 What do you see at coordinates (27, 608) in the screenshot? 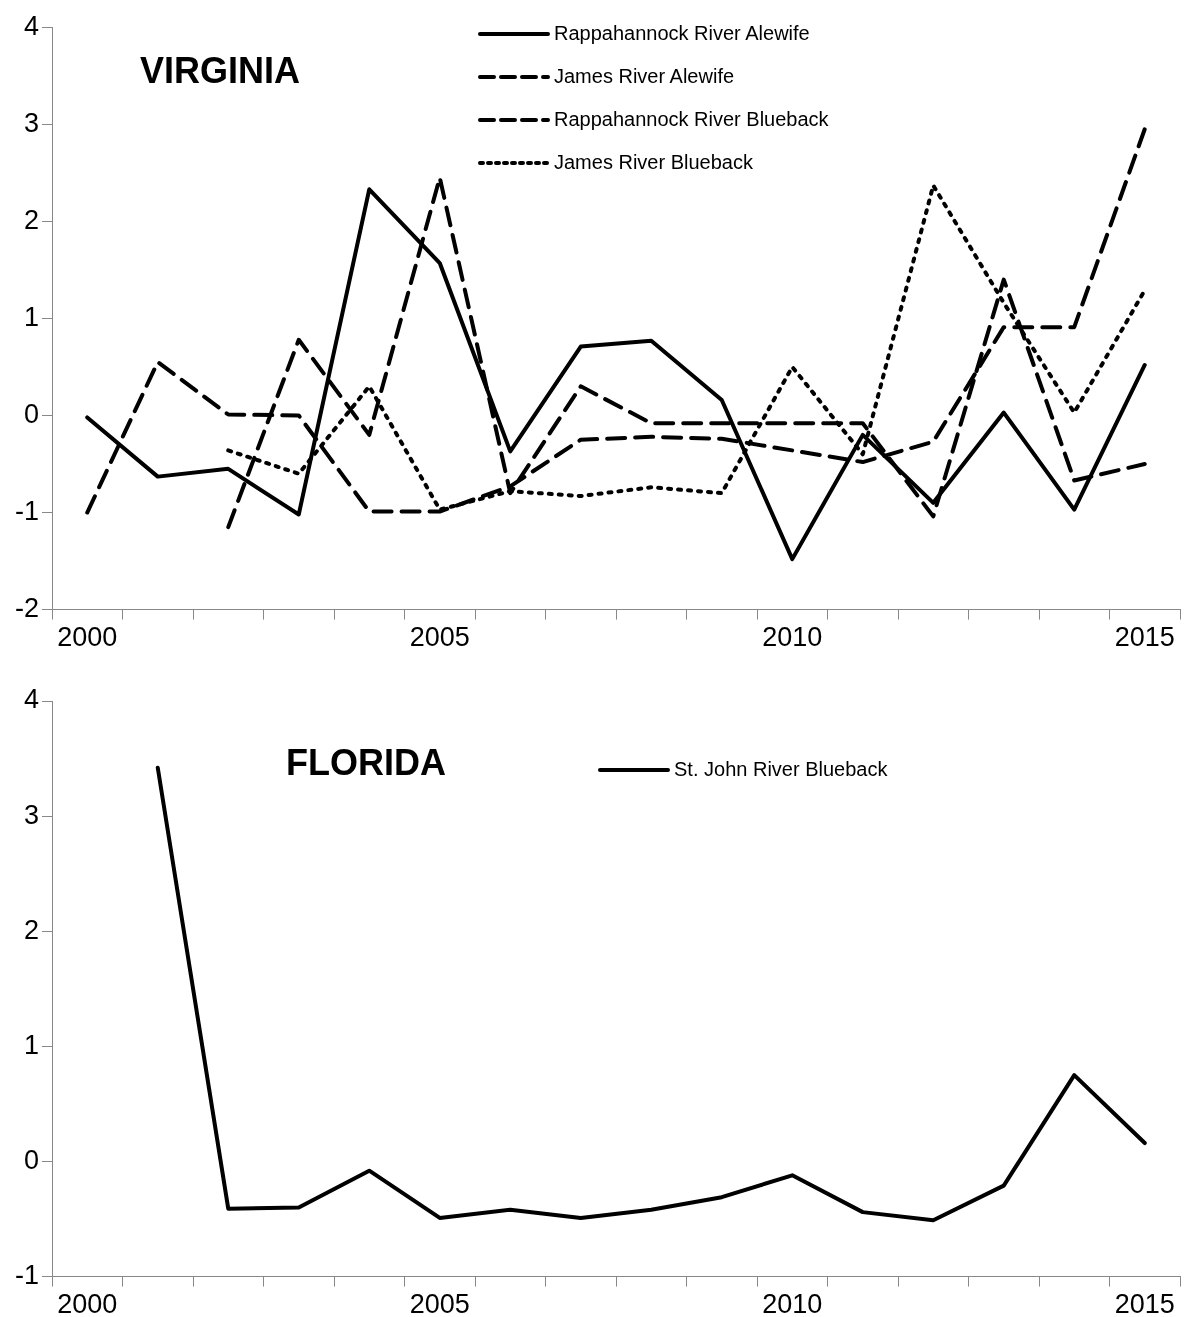
I see `y-tick-label: -2` at bounding box center [27, 608].